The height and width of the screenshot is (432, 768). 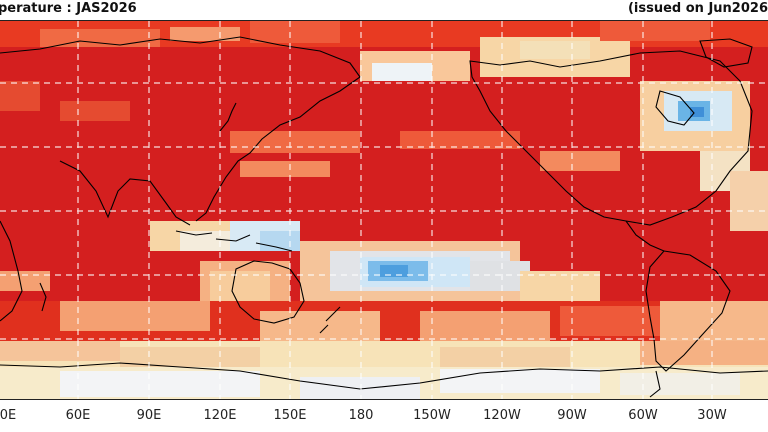 I want to click on longitude-tick: 120W, so click(x=502, y=415).